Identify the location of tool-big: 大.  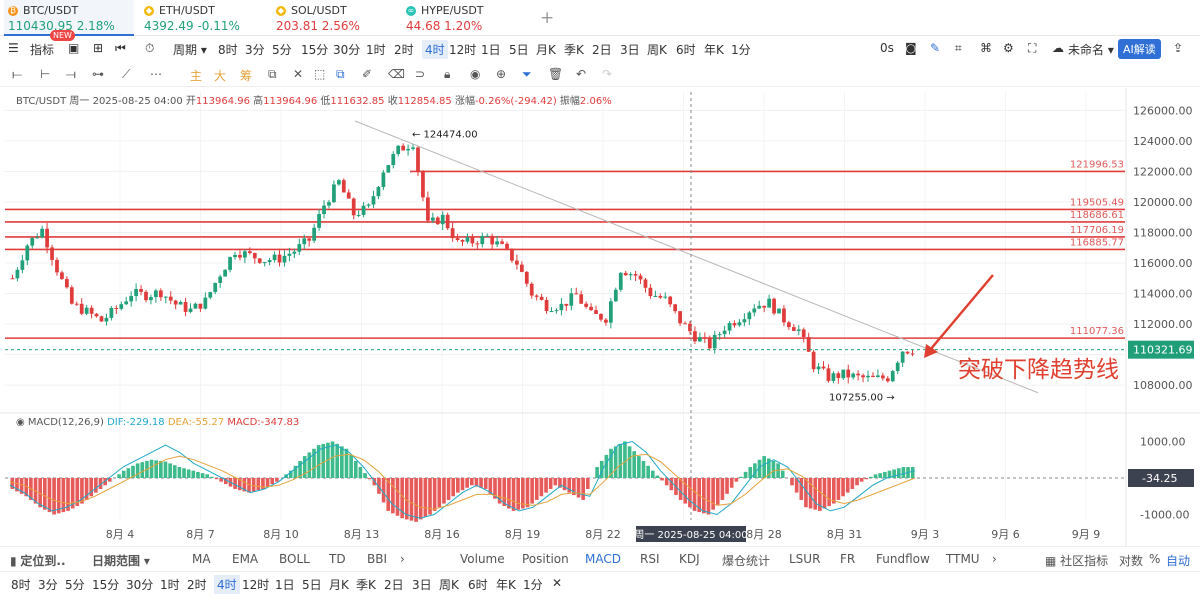
(220, 76).